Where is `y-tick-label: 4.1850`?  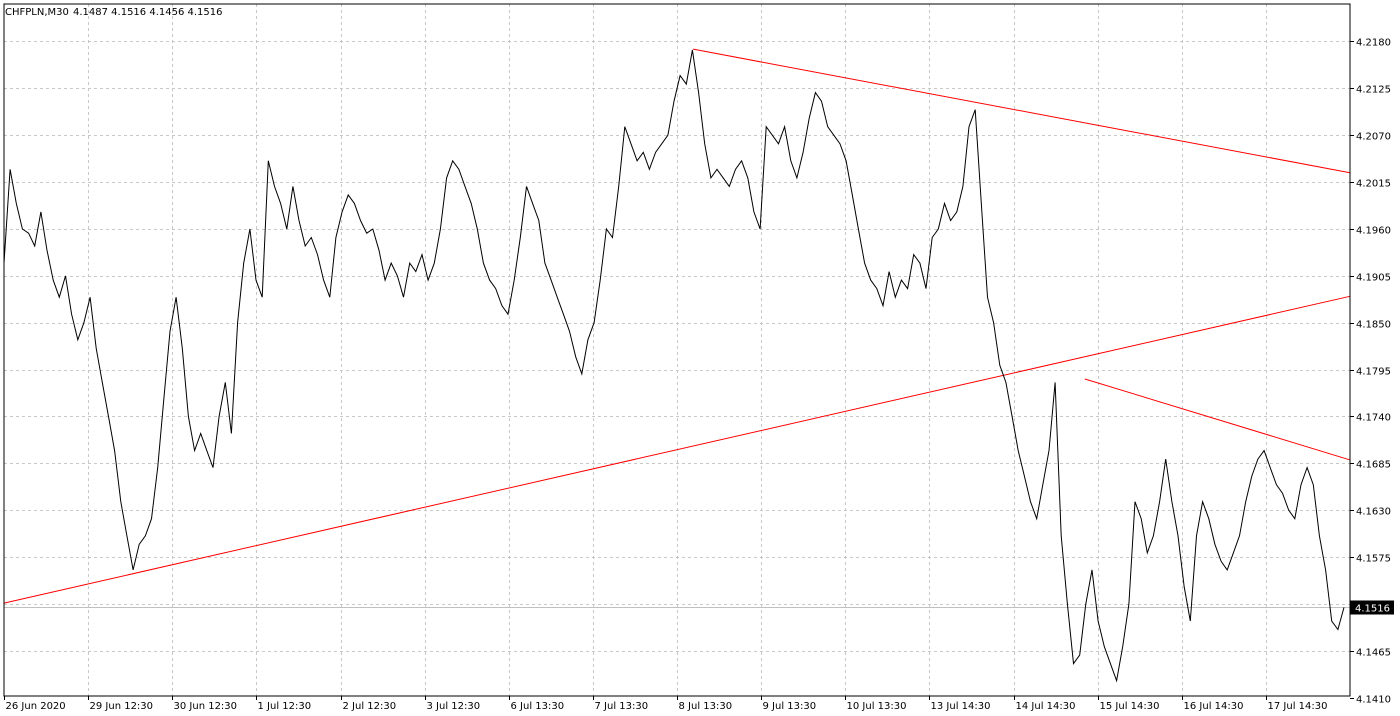 y-tick-label: 4.1850 is located at coordinates (1373, 325).